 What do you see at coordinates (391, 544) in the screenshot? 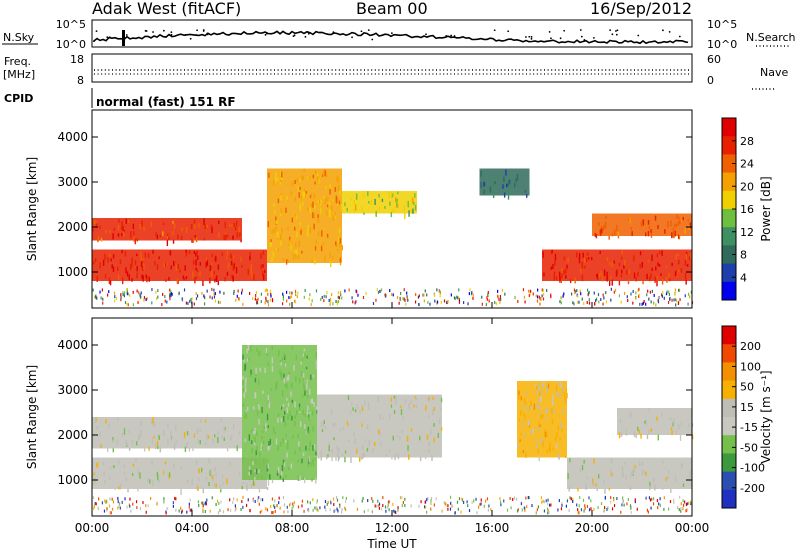
I see `velocity-xlabel: Time UT` at bounding box center [391, 544].